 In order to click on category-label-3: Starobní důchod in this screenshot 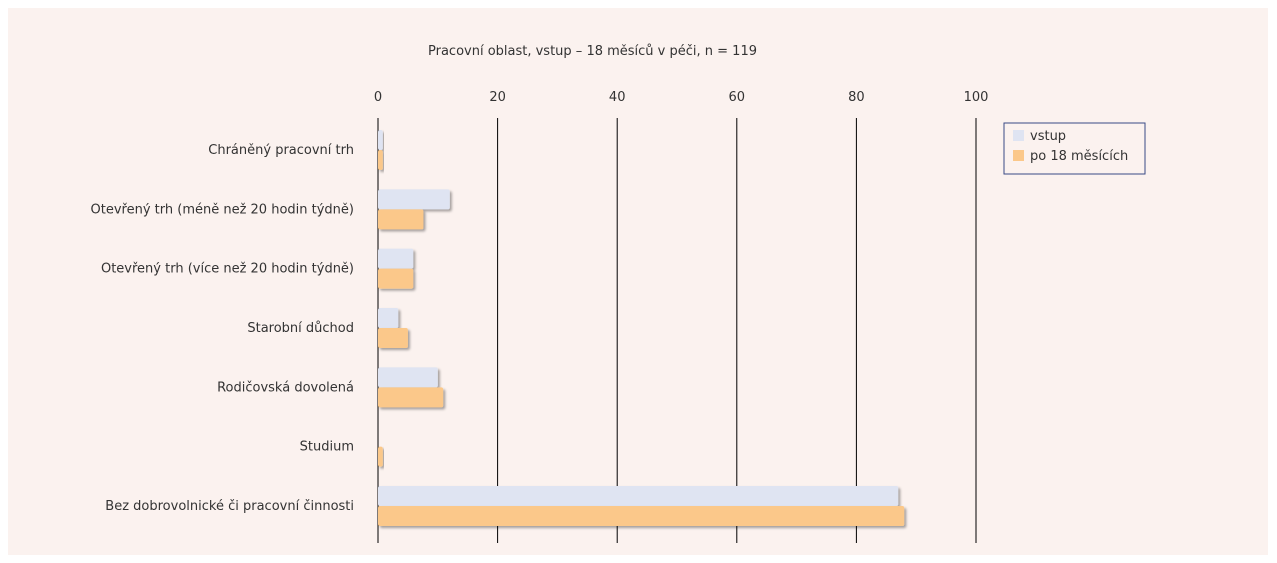, I will do `click(300, 328)`.